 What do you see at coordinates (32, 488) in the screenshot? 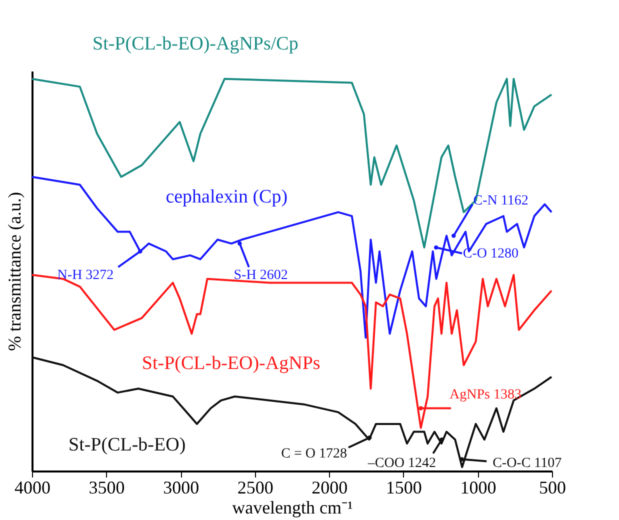
I see `x-tick-label: 4000` at bounding box center [32, 488].